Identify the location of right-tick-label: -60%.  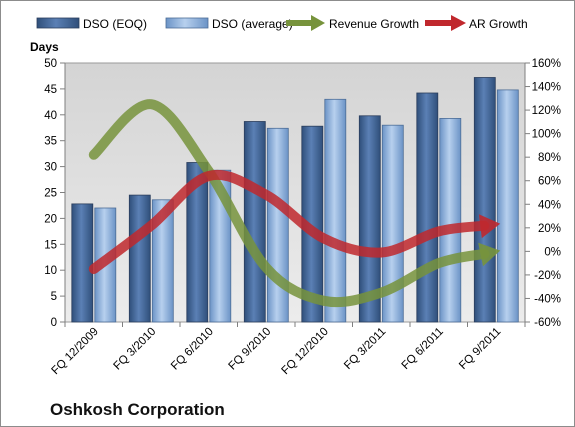
(547, 323).